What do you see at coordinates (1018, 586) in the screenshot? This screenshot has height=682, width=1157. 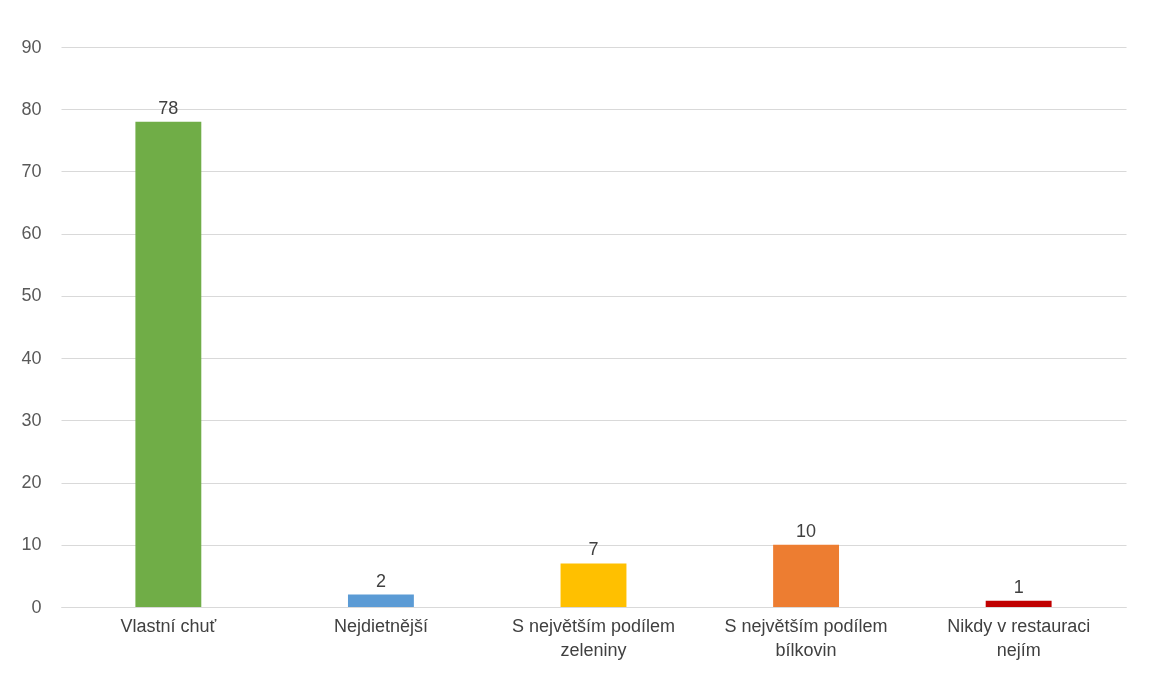 I see `data-label: 1` at bounding box center [1018, 586].